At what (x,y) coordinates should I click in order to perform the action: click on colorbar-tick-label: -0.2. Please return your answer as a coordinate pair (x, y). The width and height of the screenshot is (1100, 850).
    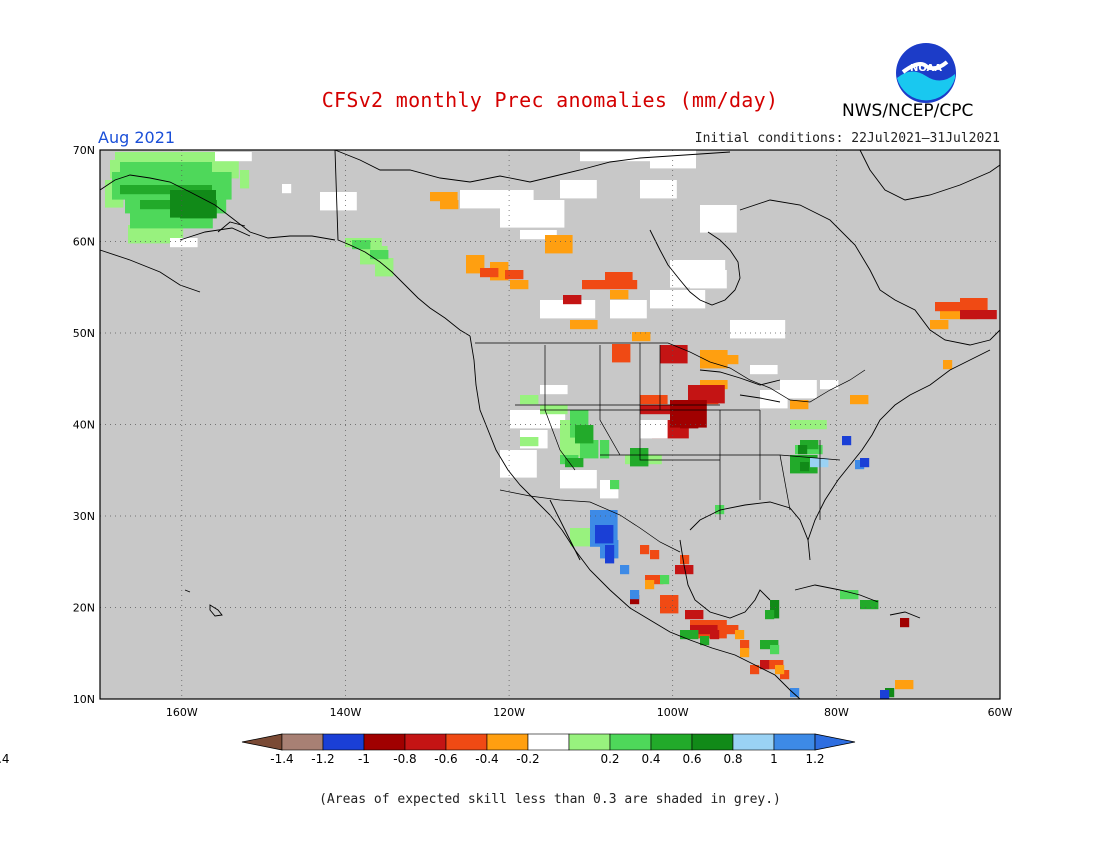
    Looking at the image, I should click on (527, 759).